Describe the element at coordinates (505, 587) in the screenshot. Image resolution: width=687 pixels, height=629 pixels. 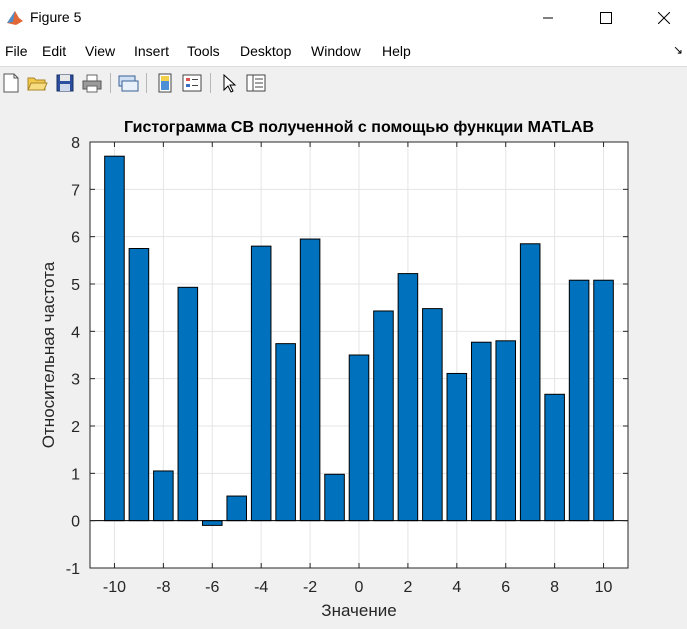
I see `x-tick-label: 6` at that location.